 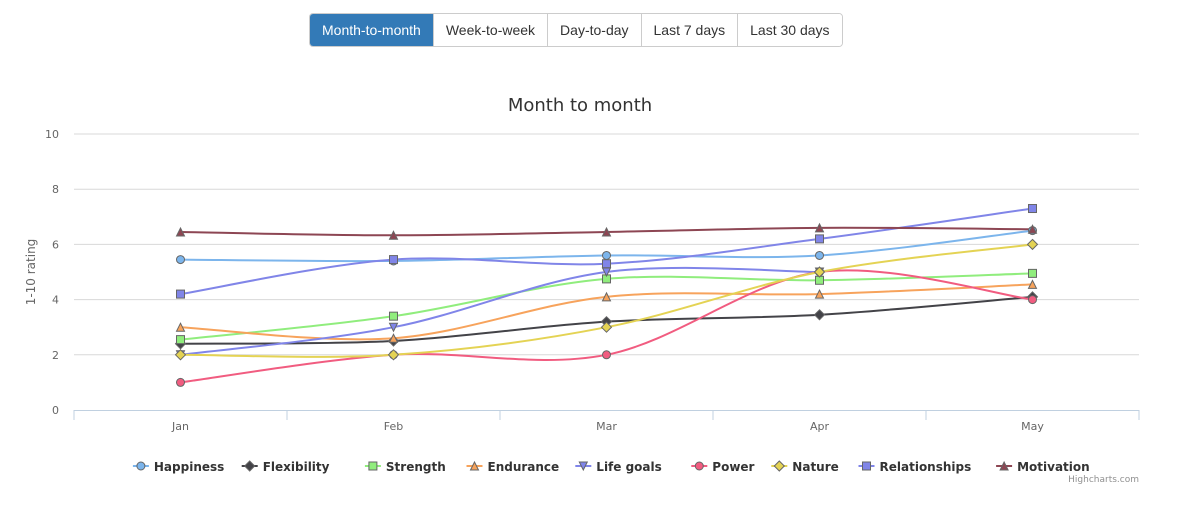 I want to click on legend-item-happiness: Happiness, so click(x=178, y=467).